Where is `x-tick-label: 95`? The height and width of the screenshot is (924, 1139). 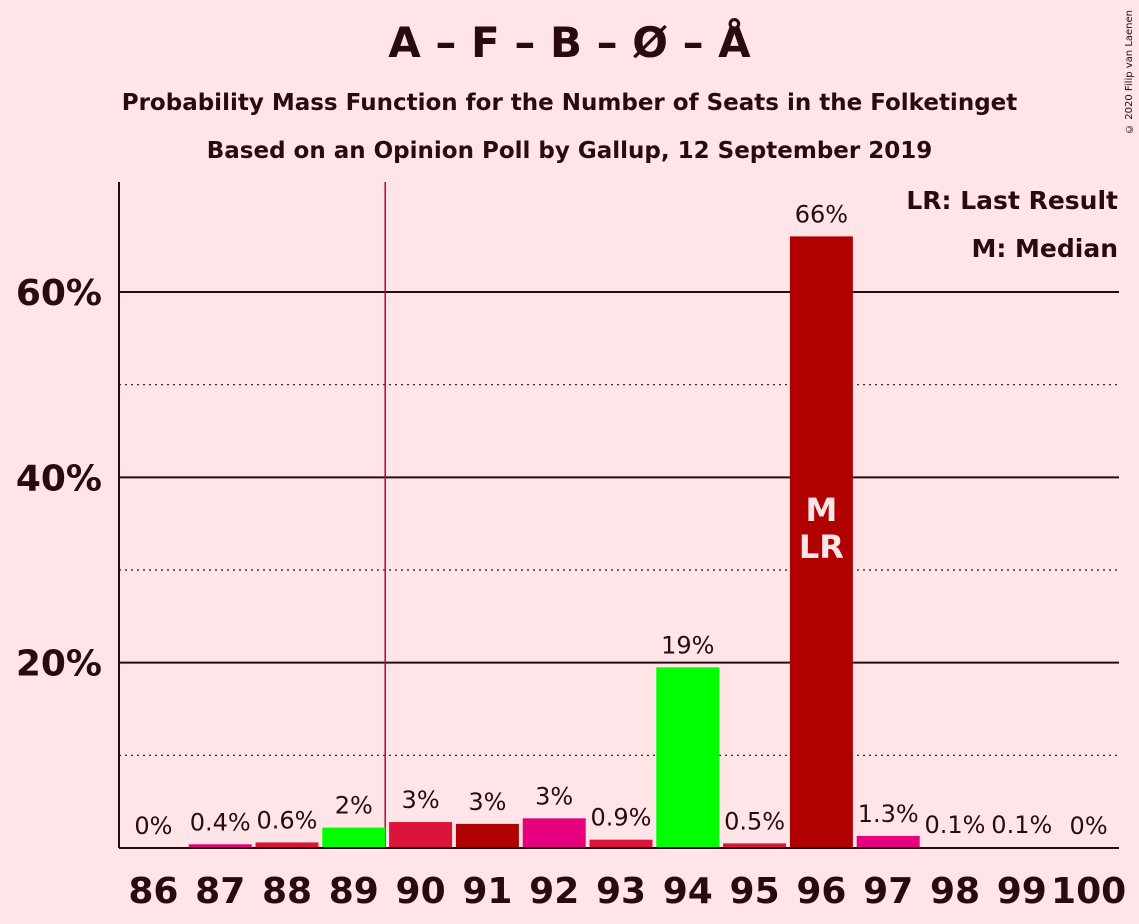 x-tick-label: 95 is located at coordinates (755, 891).